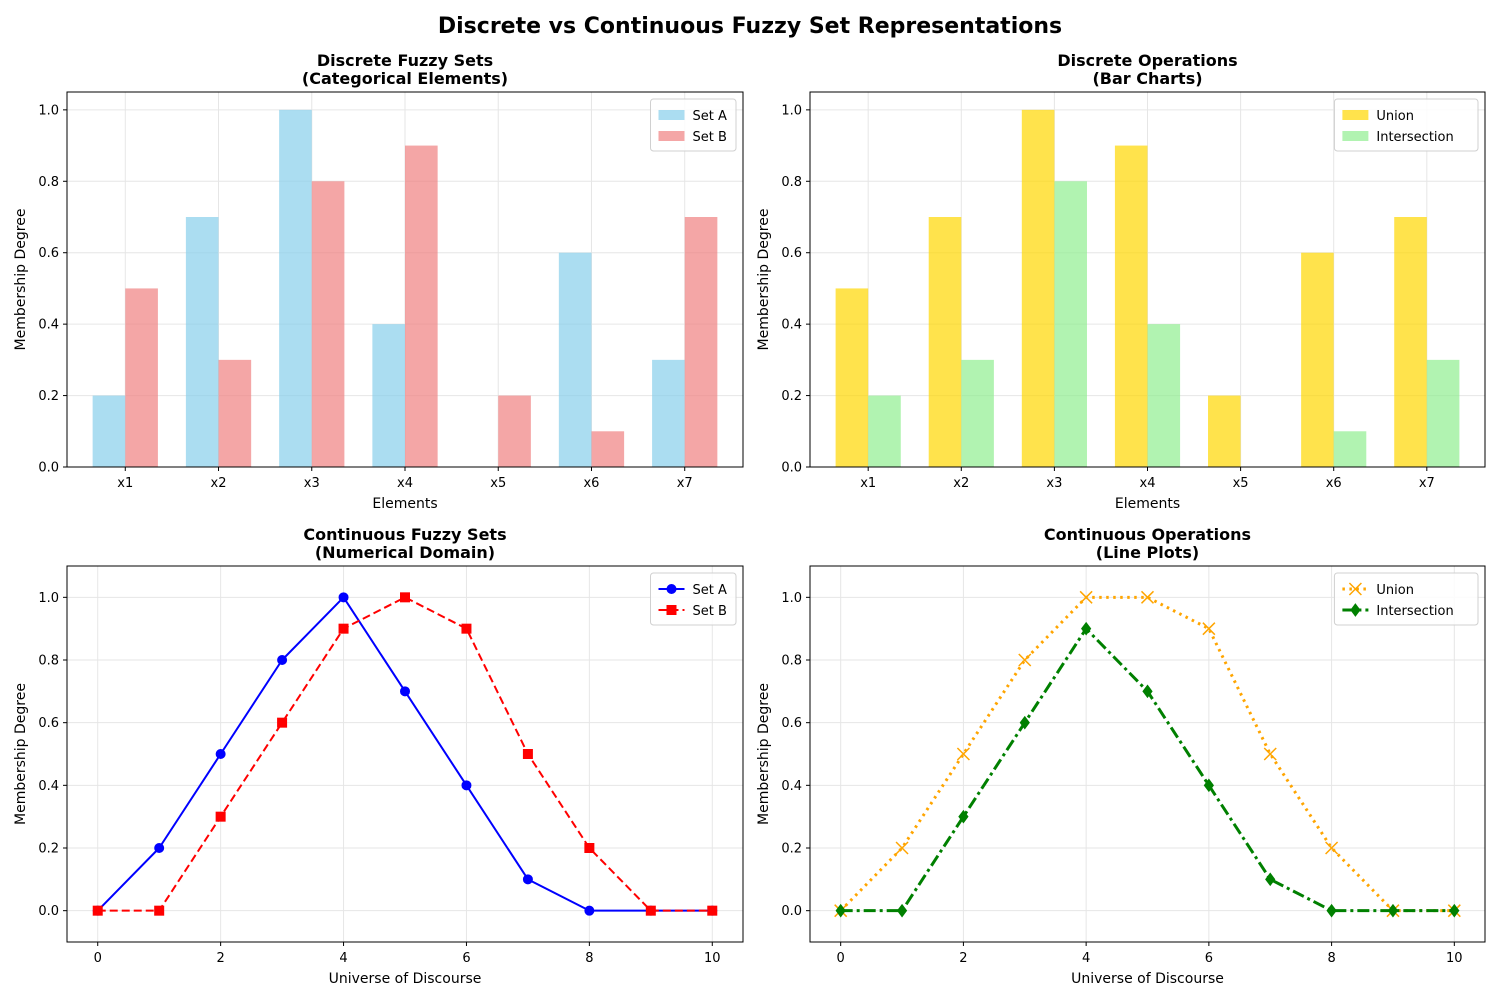  Describe the element at coordinates (1209, 958) in the screenshot. I see `x-tick-label: 6` at that location.